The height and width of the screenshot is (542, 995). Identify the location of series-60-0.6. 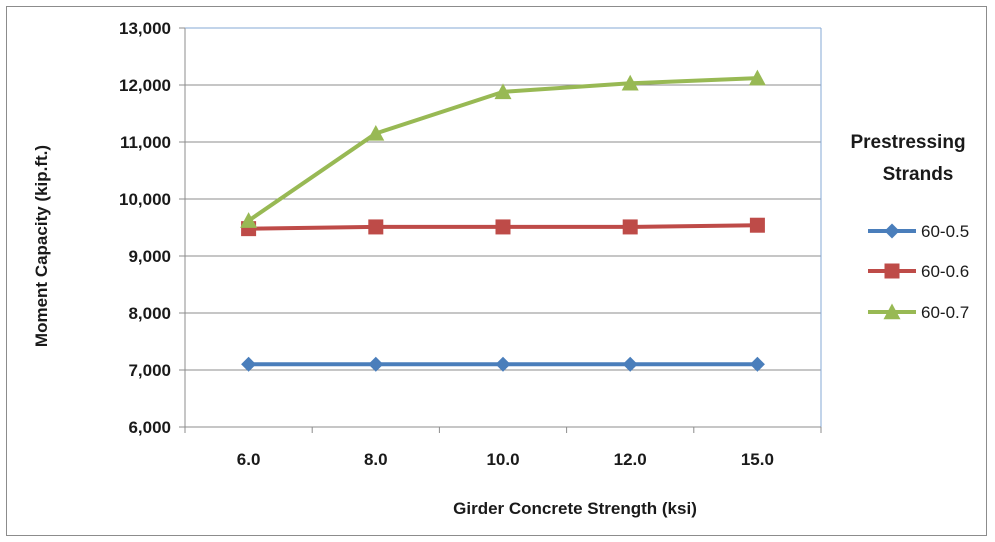
(503, 227).